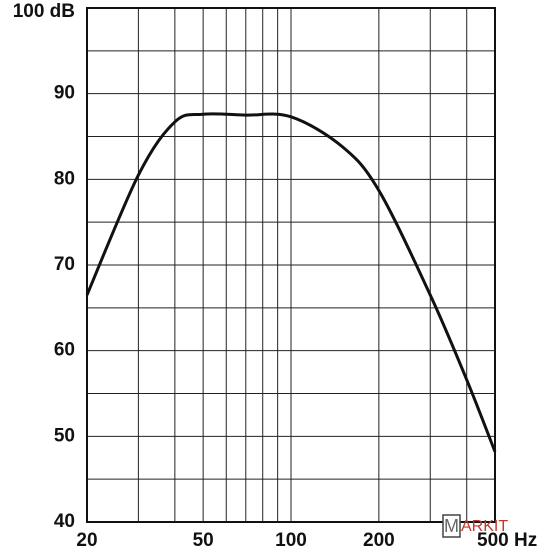 Image resolution: width=553 pixels, height=550 pixels. What do you see at coordinates (64, 350) in the screenshot?
I see `y-tick-label: 60` at bounding box center [64, 350].